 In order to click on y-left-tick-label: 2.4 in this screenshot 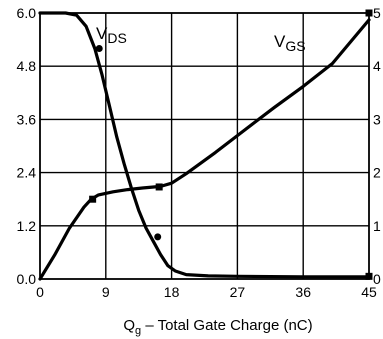, I will do `click(27, 173)`.